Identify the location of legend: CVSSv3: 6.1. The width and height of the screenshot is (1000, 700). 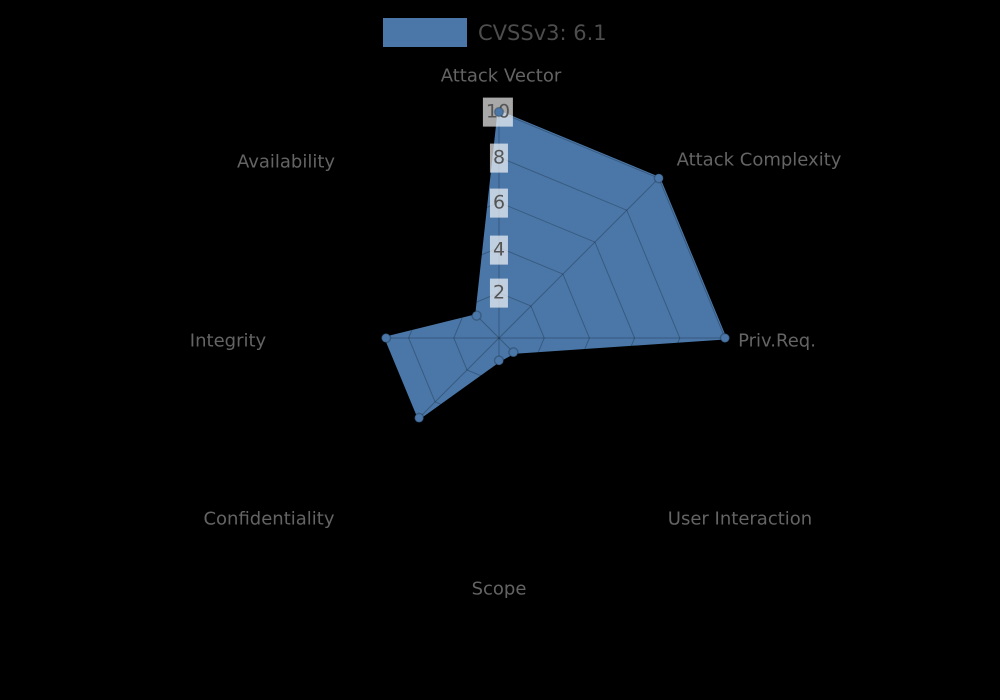
(495, 32).